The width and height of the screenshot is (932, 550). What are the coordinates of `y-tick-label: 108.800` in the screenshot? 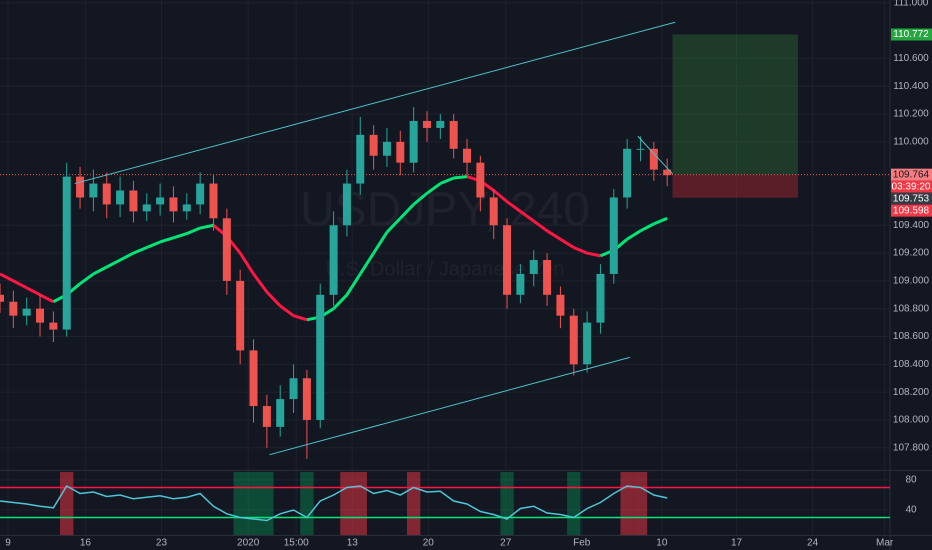 It's located at (911, 308).